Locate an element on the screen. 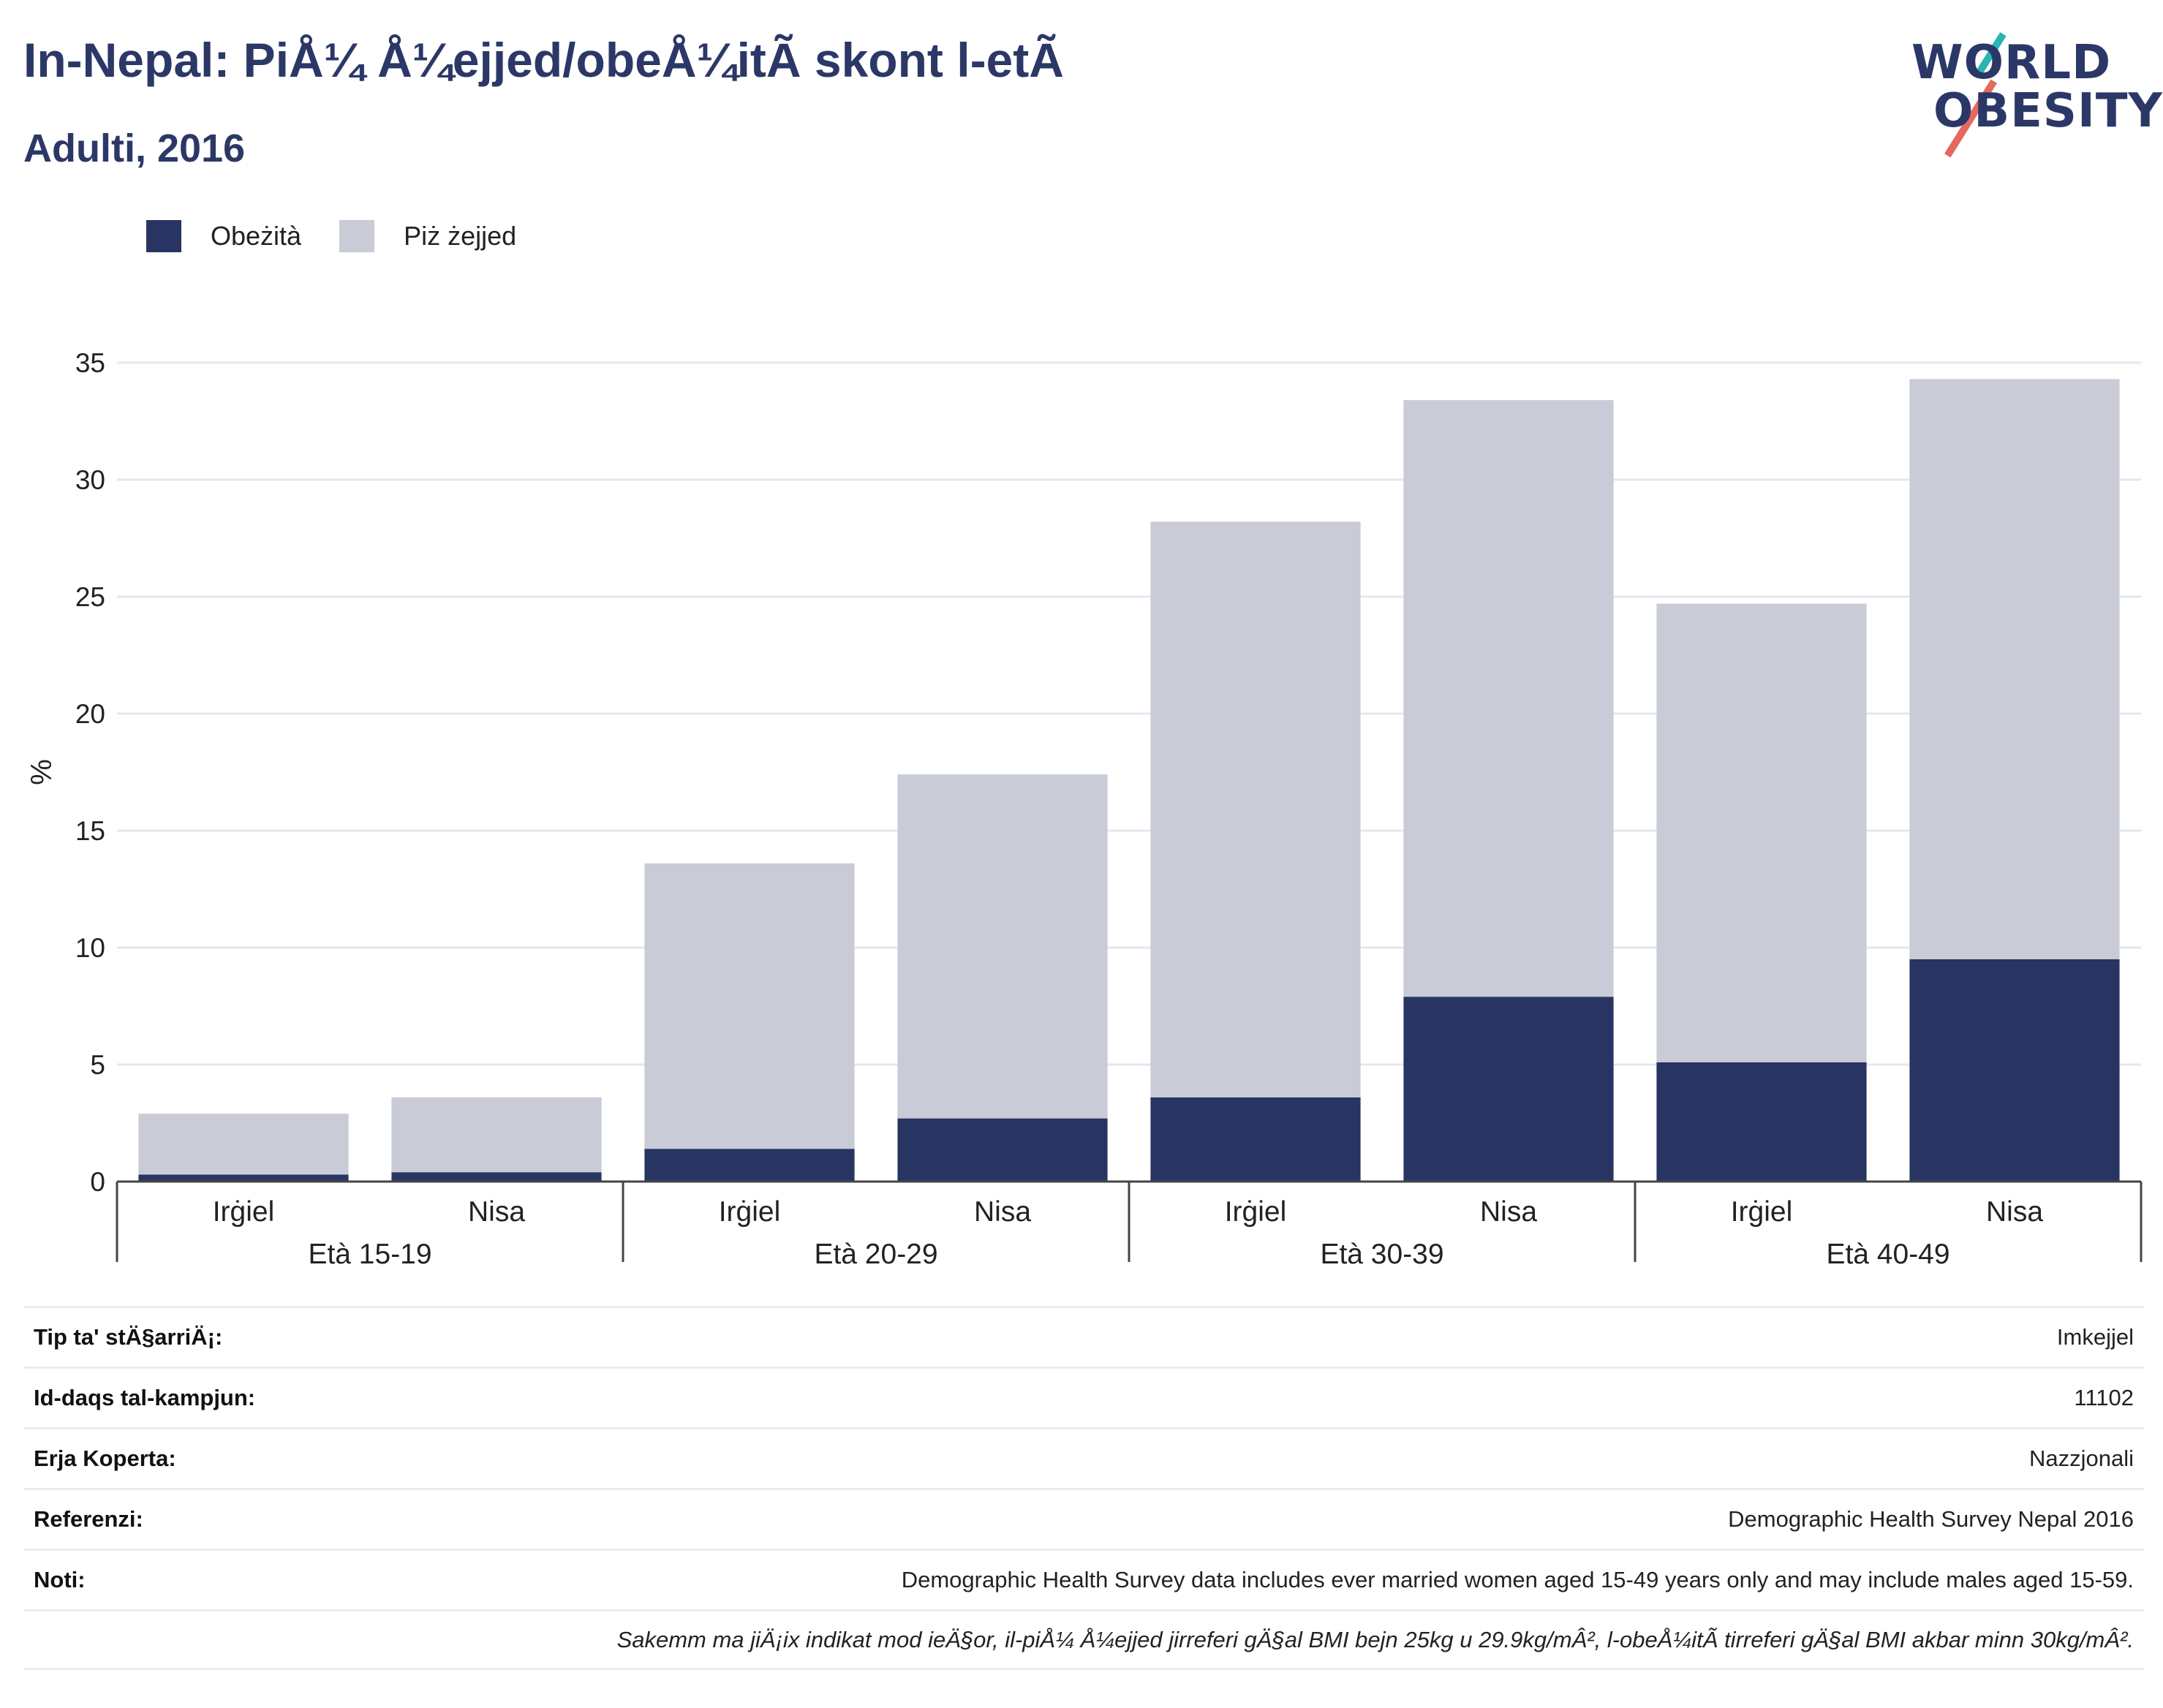  x-group-label: Età 20-29 is located at coordinates (876, 1254).